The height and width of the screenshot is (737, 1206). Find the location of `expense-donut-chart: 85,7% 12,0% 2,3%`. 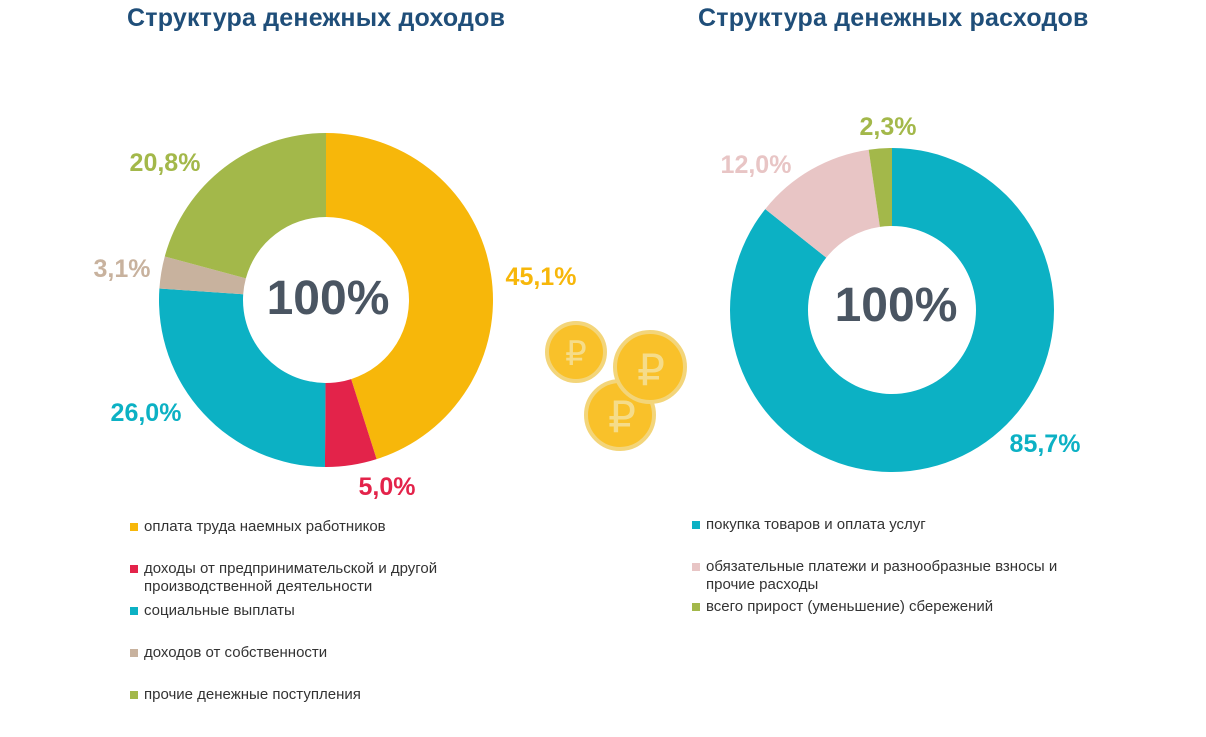

expense-donut-chart: 85,7% 12,0% 2,3% is located at coordinates (901, 292).